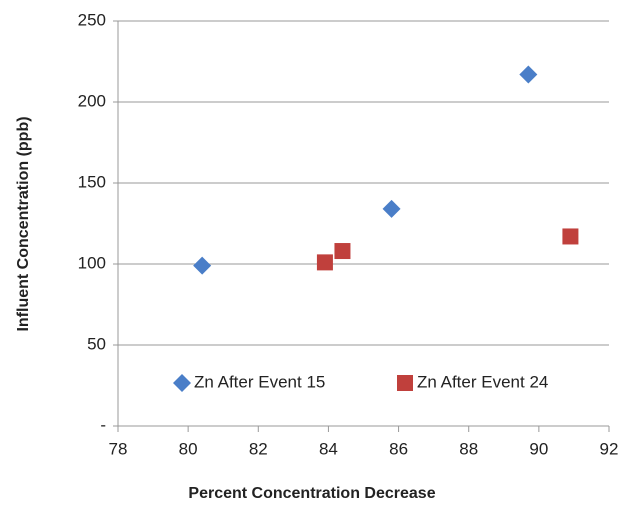 The width and height of the screenshot is (624, 508). I want to click on y-tick-label: 50, so click(96, 343).